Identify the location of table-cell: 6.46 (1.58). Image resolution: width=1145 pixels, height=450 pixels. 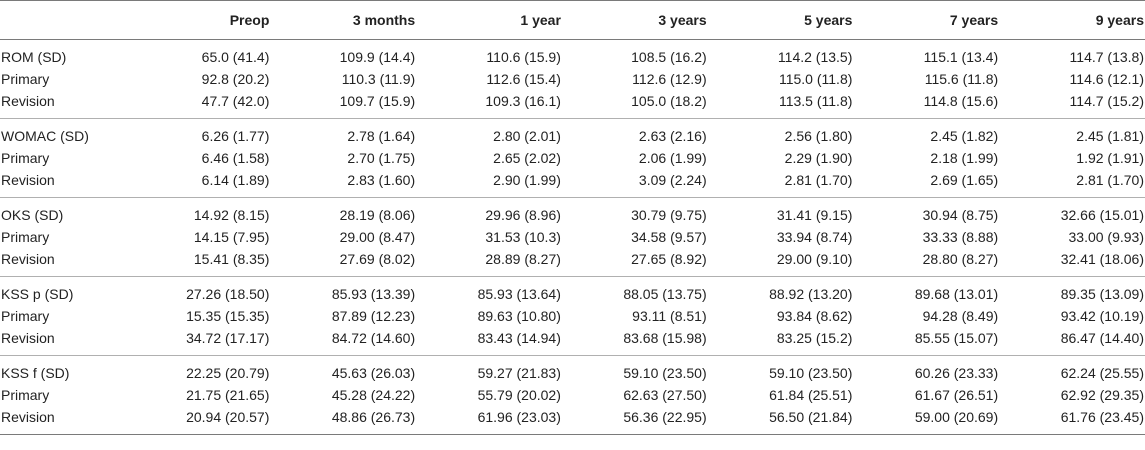
(235, 158).